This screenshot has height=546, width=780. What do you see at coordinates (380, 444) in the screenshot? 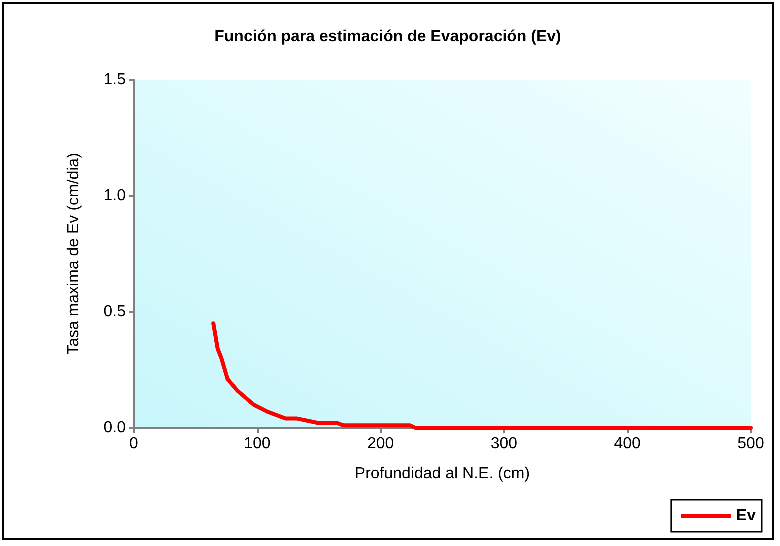
I see `x-tick-label: 200` at bounding box center [380, 444].